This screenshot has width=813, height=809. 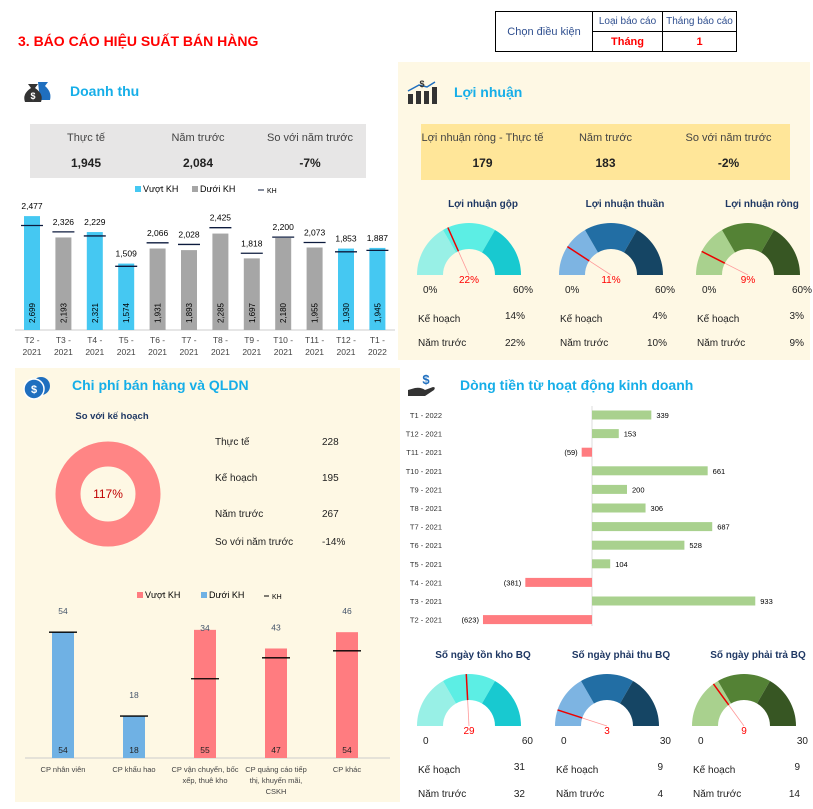 What do you see at coordinates (276, 750) in the screenshot?
I see `actual-label: 47` at bounding box center [276, 750].